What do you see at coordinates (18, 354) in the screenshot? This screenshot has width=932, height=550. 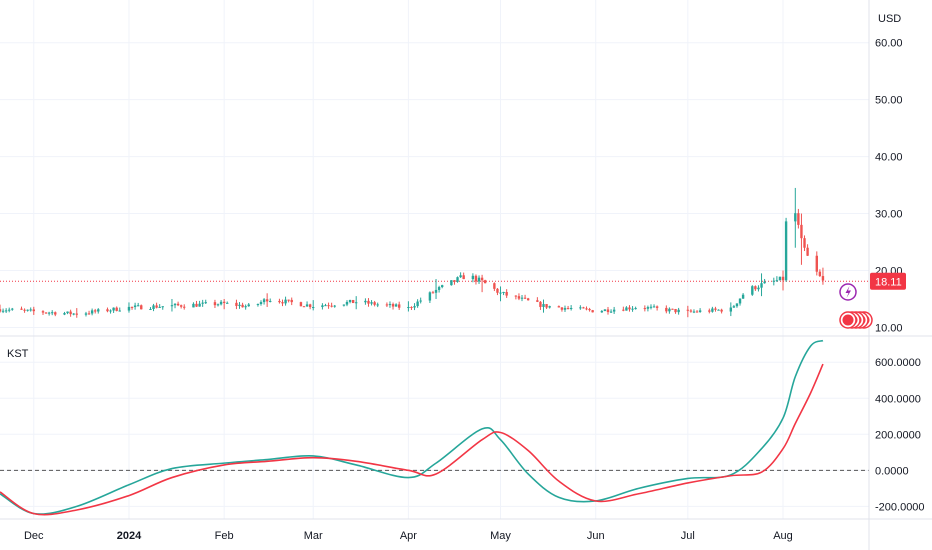 I see `kst-indicator-label: KST` at bounding box center [18, 354].